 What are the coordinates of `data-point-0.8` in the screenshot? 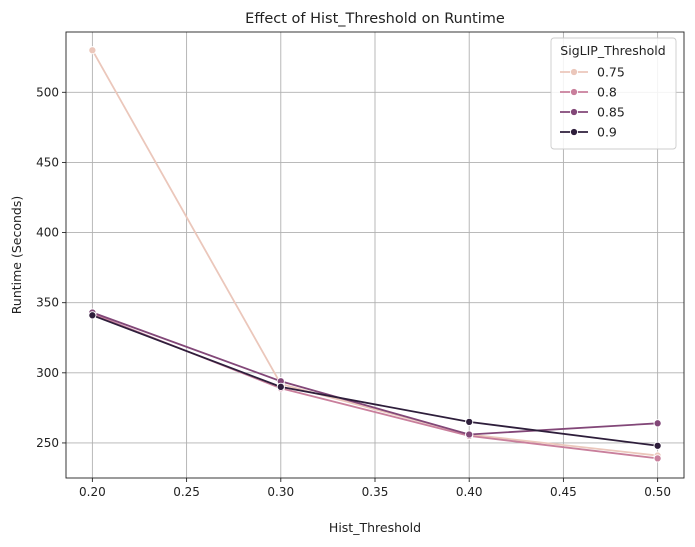 It's located at (657, 458).